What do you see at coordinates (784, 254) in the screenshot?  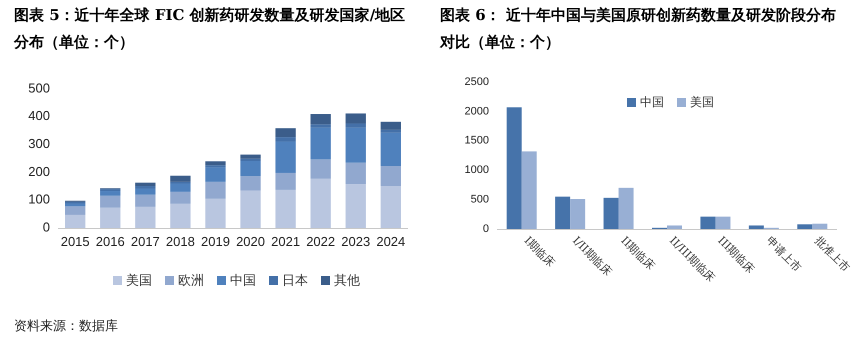 I see `x-tick-label: 申请上市` at bounding box center [784, 254].